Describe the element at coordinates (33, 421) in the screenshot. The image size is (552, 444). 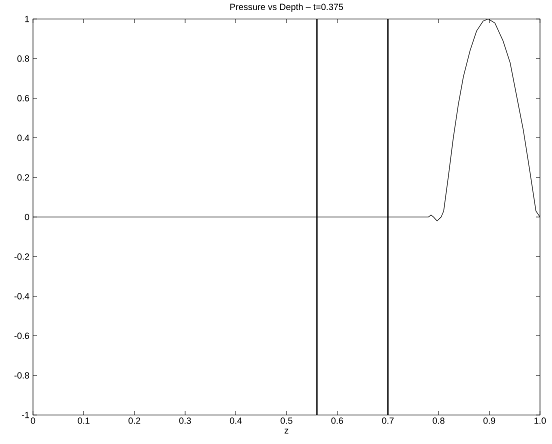
I see `x-tick-label: 0` at that location.